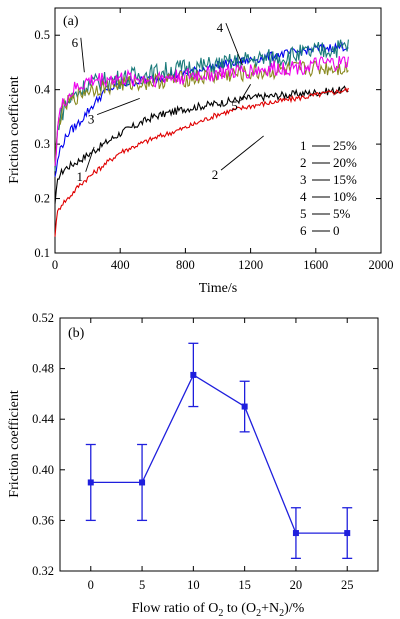 This screenshot has height=619, width=400. Describe the element at coordinates (303, 162) in the screenshot. I see `panel-a-legend-id-2: 2` at that location.